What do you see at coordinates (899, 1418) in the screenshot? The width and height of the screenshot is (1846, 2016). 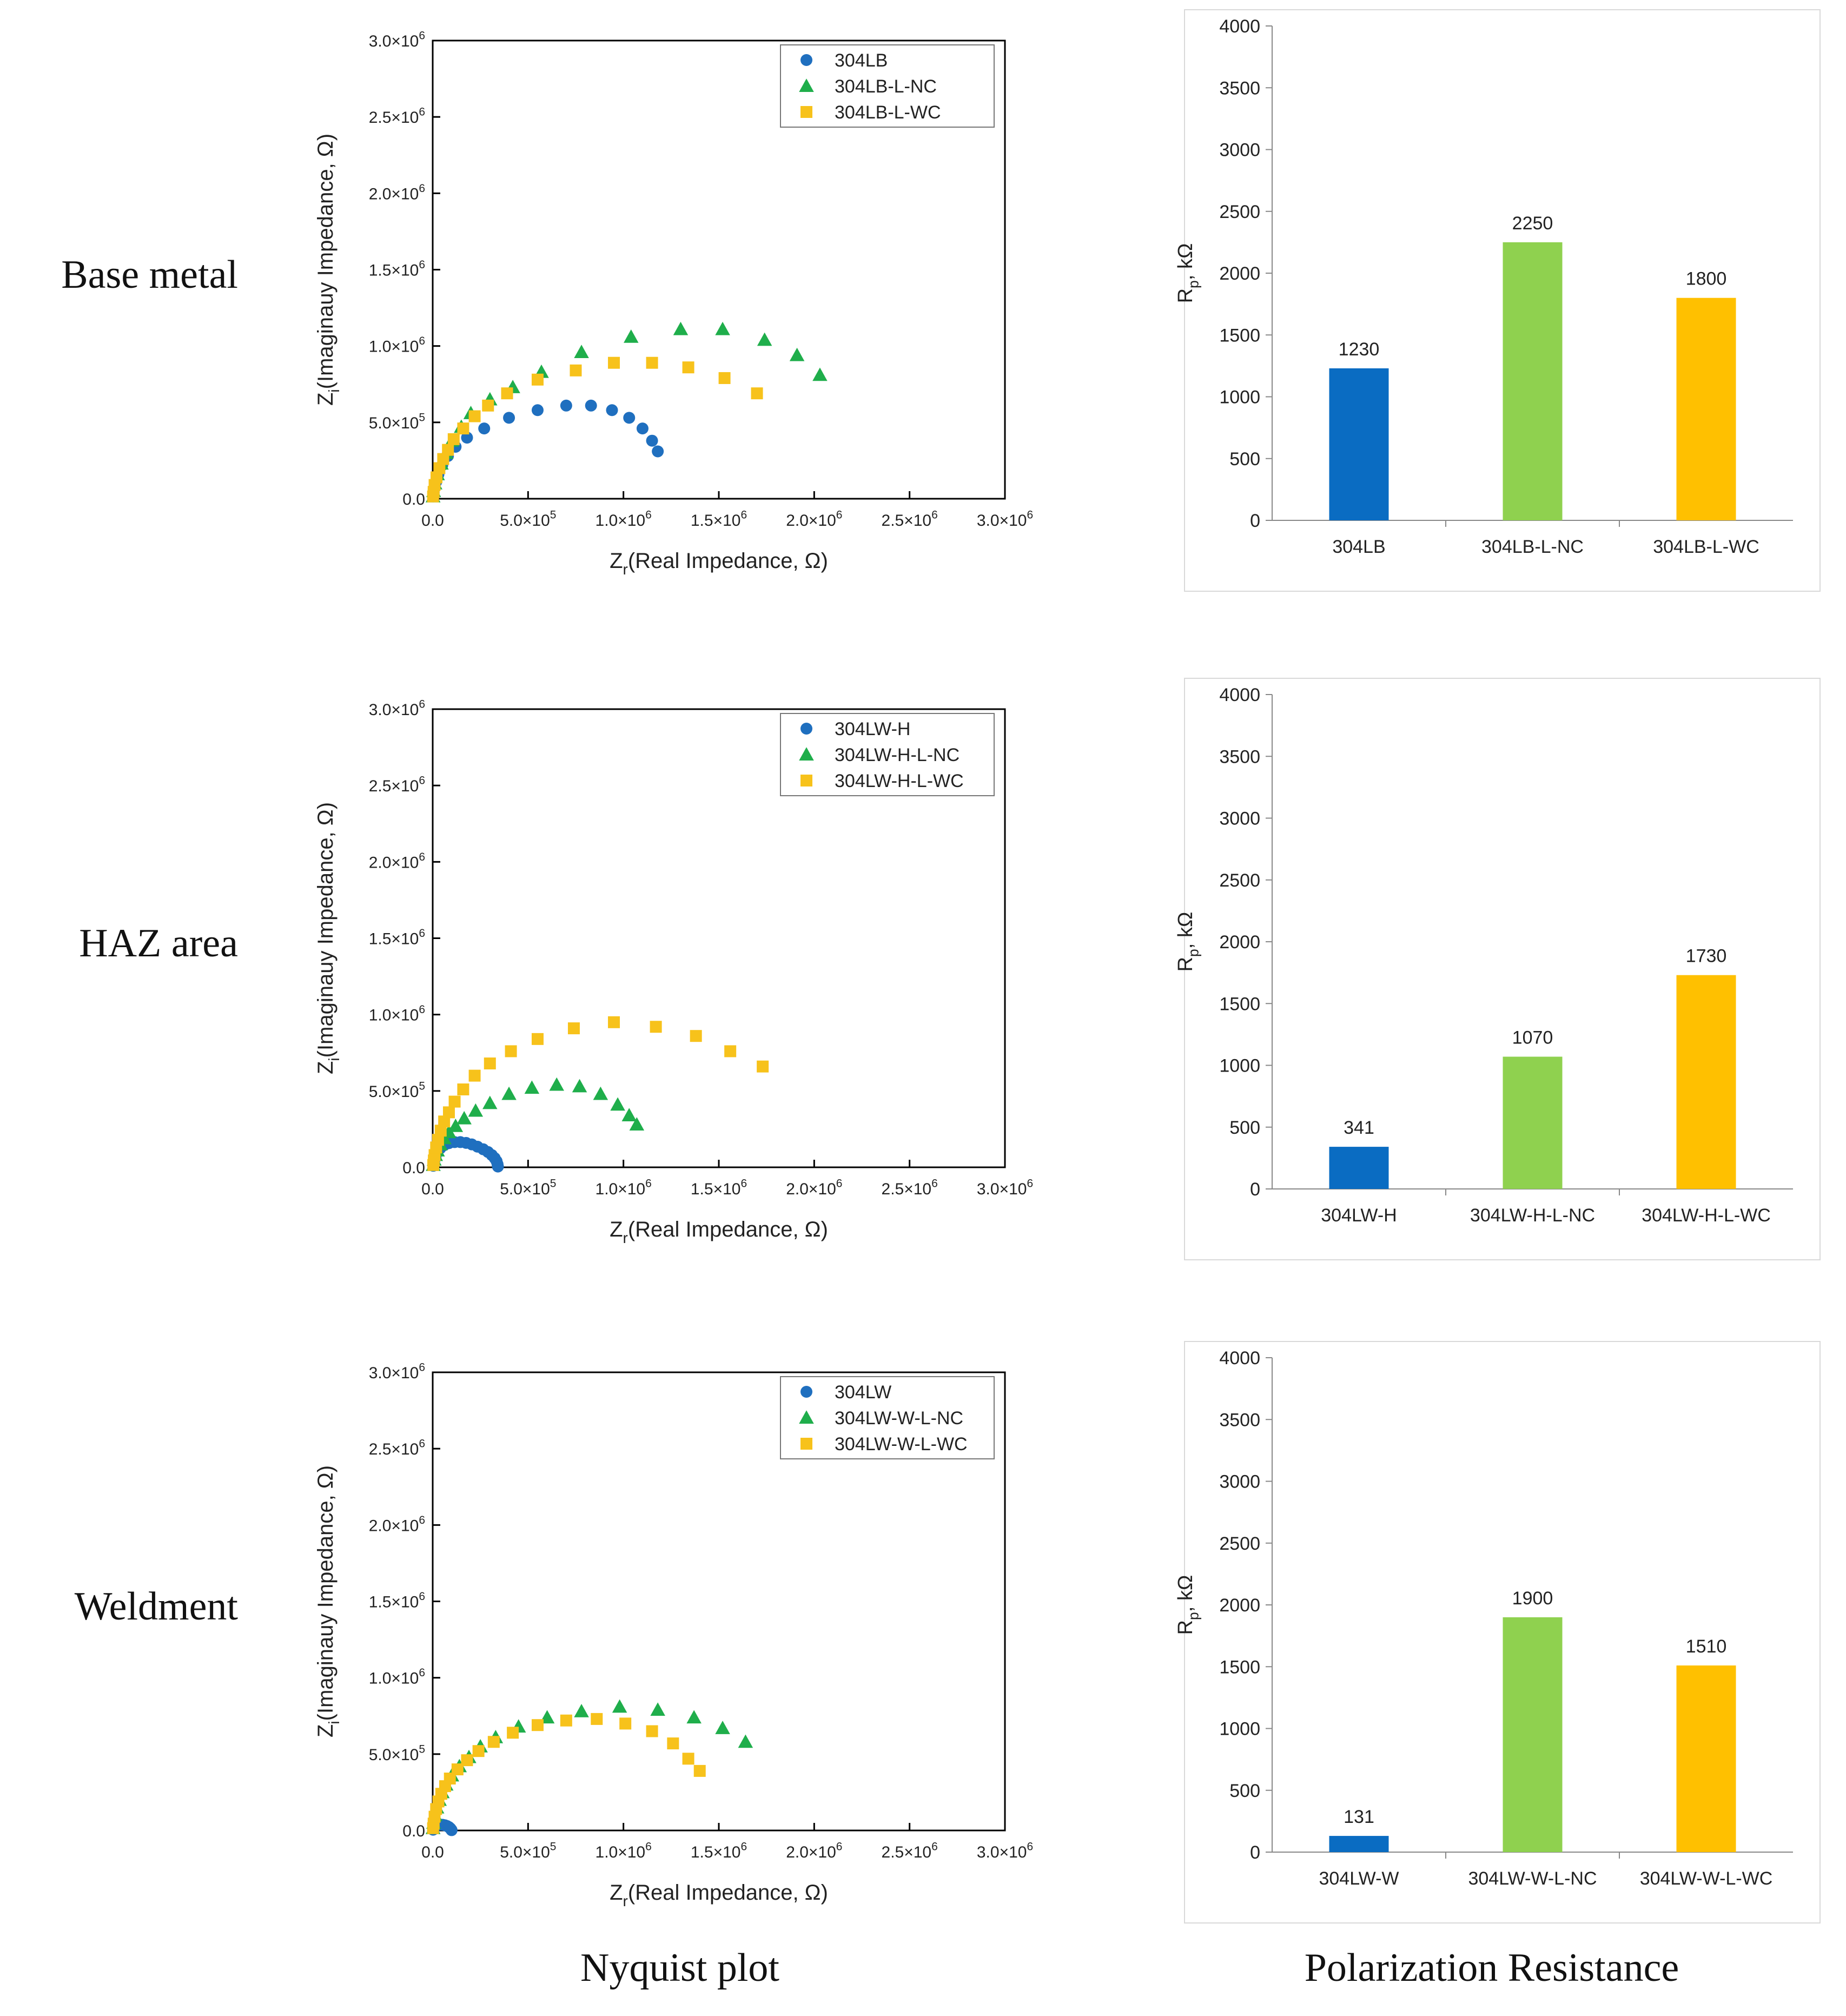 I see `legend-label: 304LW-W-L-NC` at bounding box center [899, 1418].